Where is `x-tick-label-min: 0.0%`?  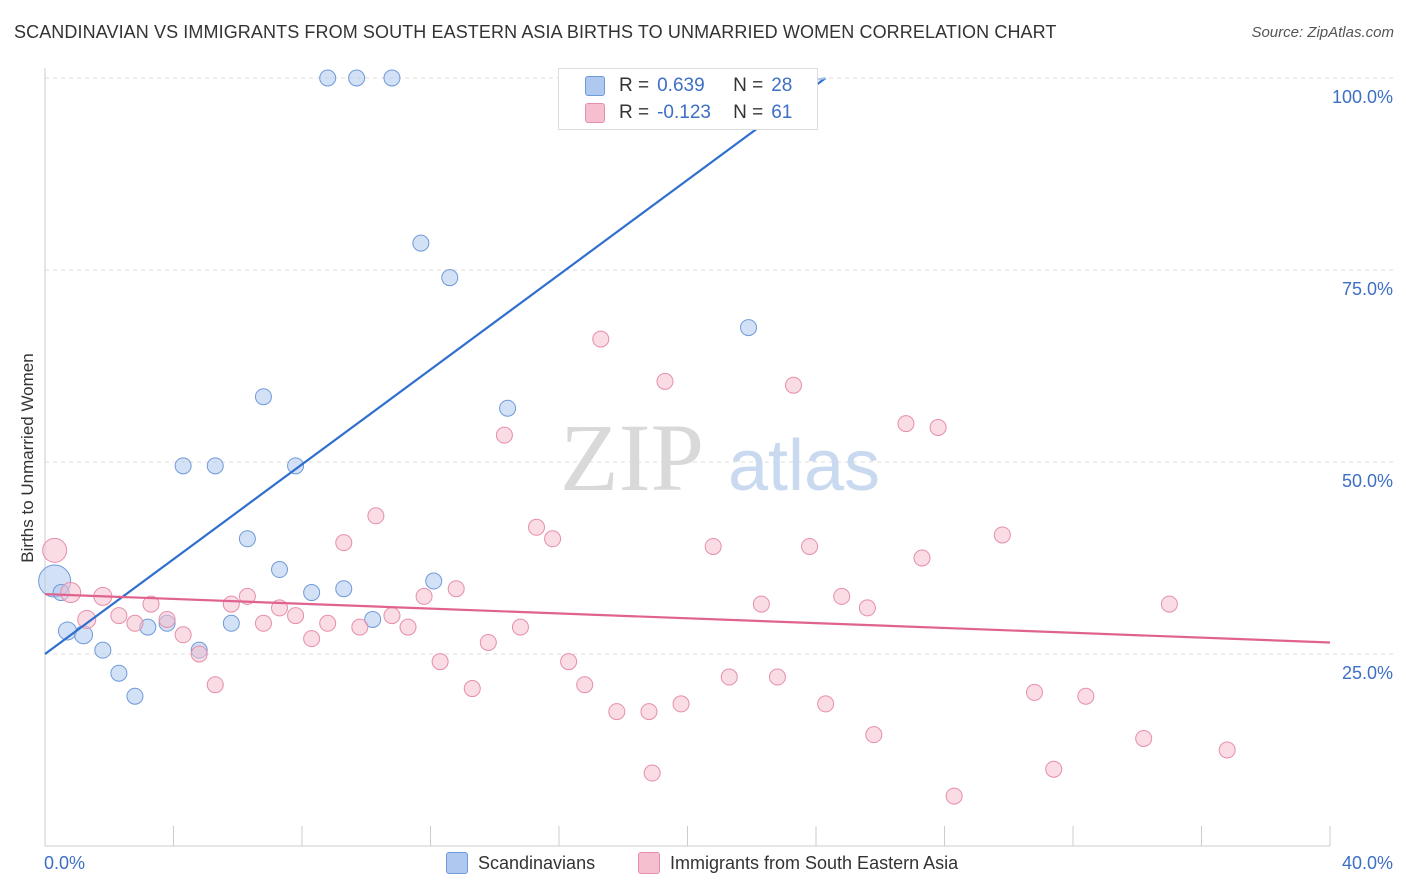
x-tick-label-min: 0.0% is located at coordinates (64, 863).